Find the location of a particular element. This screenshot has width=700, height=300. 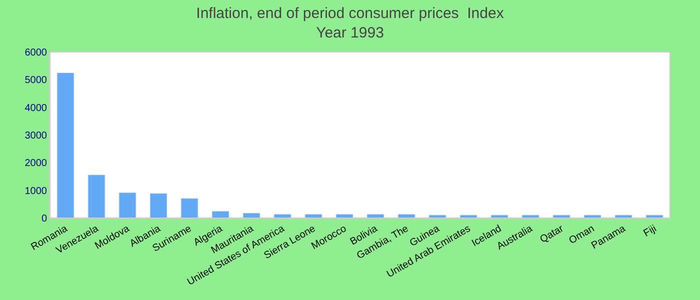

x-tick-label: Fiji is located at coordinates (650, 231).